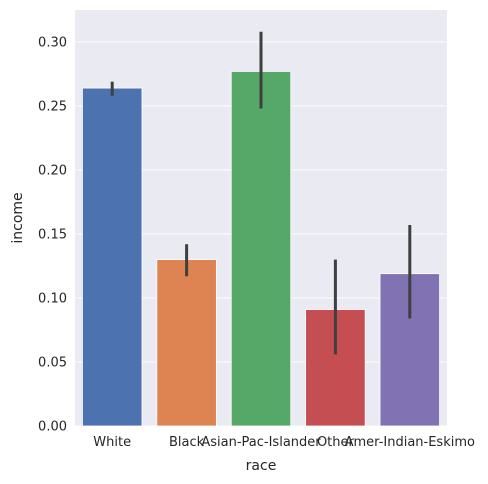  Describe the element at coordinates (261, 466) in the screenshot. I see `x-axis-label: race` at that location.